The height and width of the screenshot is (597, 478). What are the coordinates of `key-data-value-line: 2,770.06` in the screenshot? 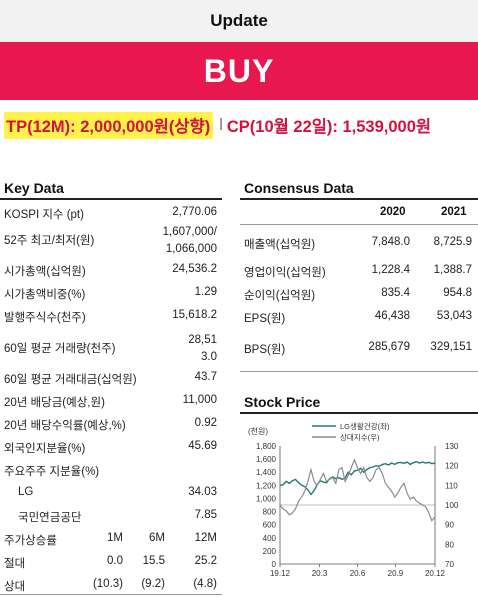 It's located at (194, 212).